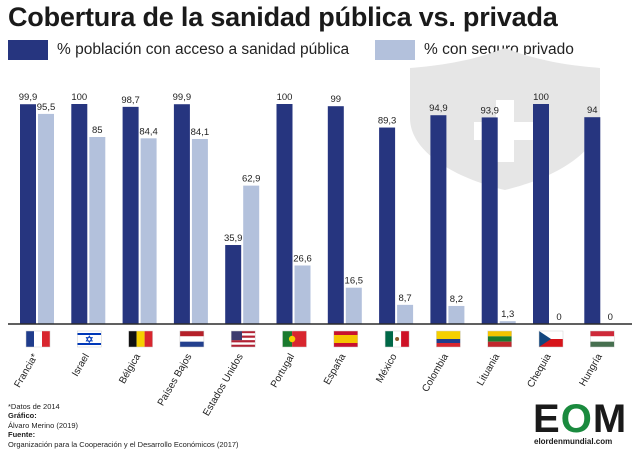 This screenshot has height=452, width=640. Describe the element at coordinates (302, 258) in the screenshot. I see `data-label: 26,6` at that location.